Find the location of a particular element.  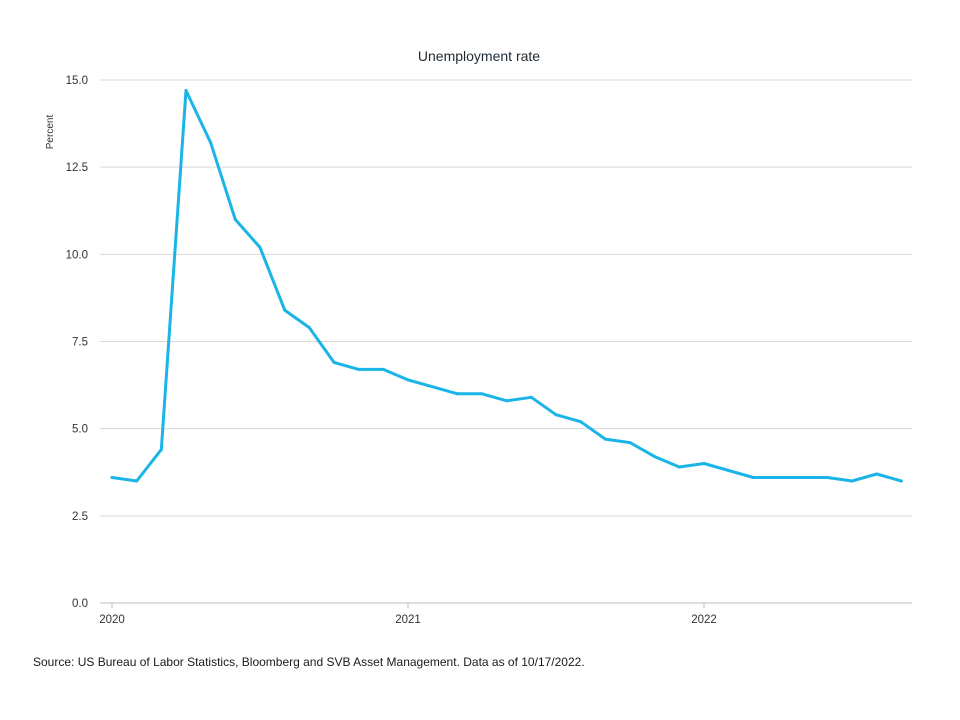

x-tick-labels: 2020 2021 2022 is located at coordinates (408, 614).